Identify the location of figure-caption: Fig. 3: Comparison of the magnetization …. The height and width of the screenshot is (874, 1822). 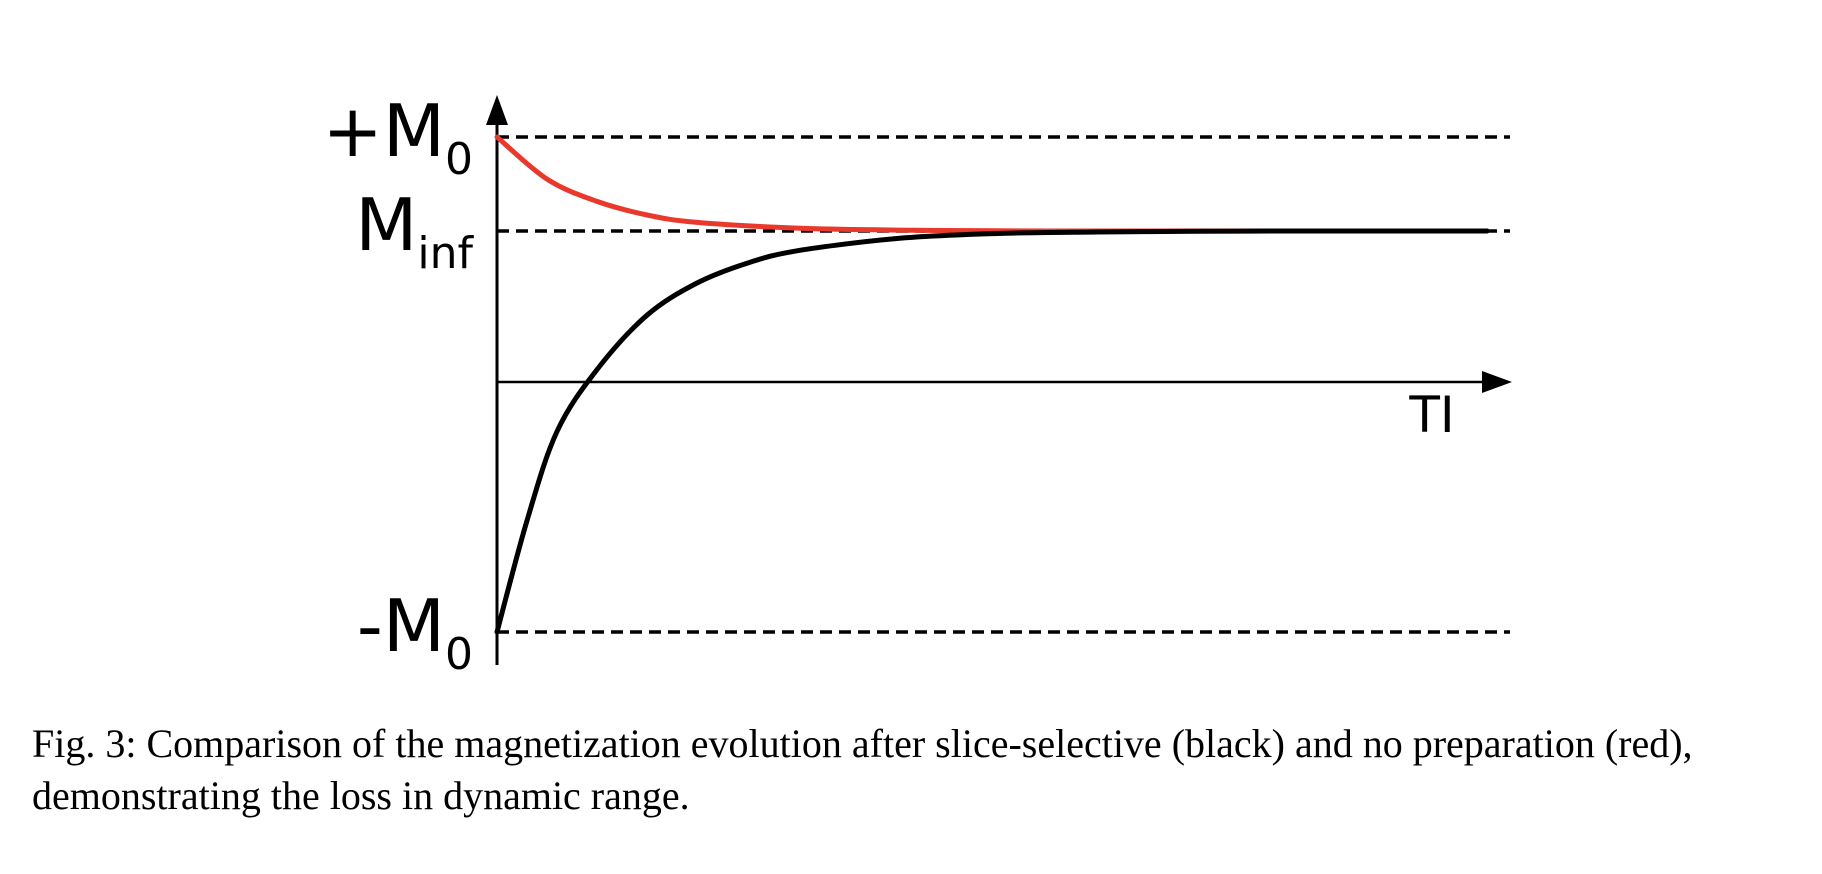
(862, 769).